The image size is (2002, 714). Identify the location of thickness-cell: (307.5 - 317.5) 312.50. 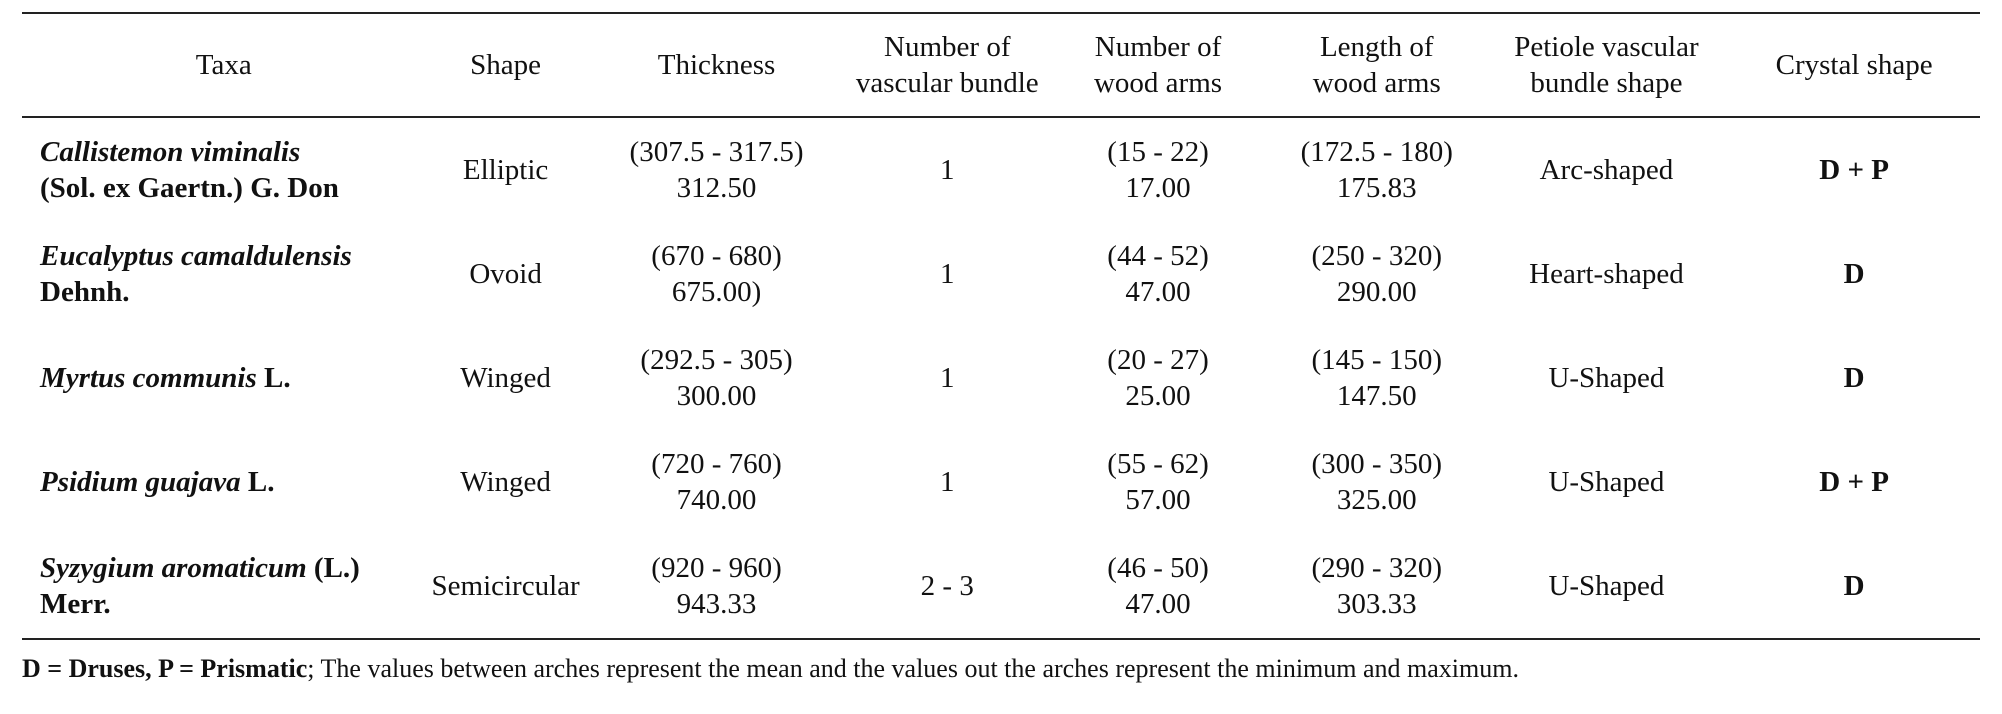
(716, 170).